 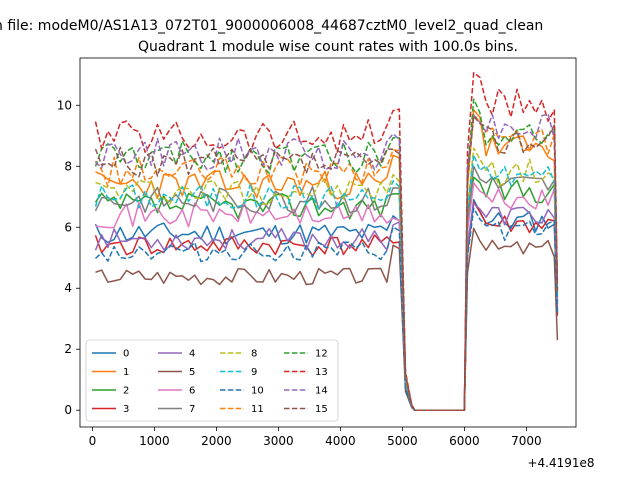 What do you see at coordinates (68, 227) in the screenshot?
I see `y-tick-label: 6` at bounding box center [68, 227].